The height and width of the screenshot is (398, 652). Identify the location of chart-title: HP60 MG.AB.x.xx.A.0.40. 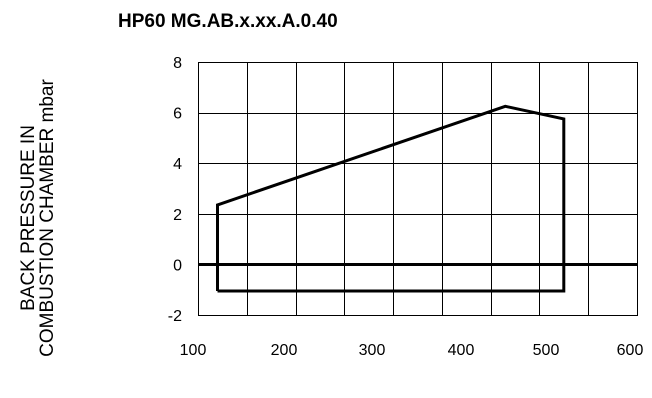
(228, 21).